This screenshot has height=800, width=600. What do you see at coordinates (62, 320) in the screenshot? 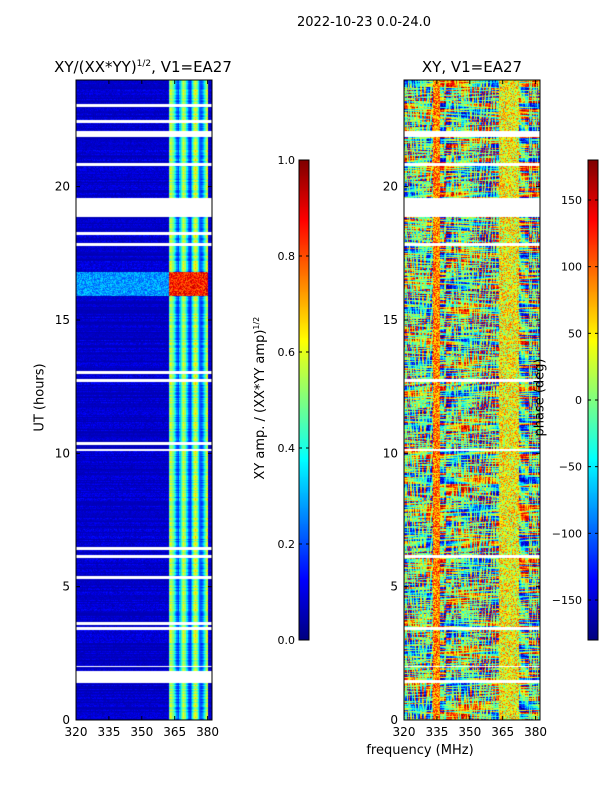
I see `panel1-ytick-label: 15` at bounding box center [62, 320].